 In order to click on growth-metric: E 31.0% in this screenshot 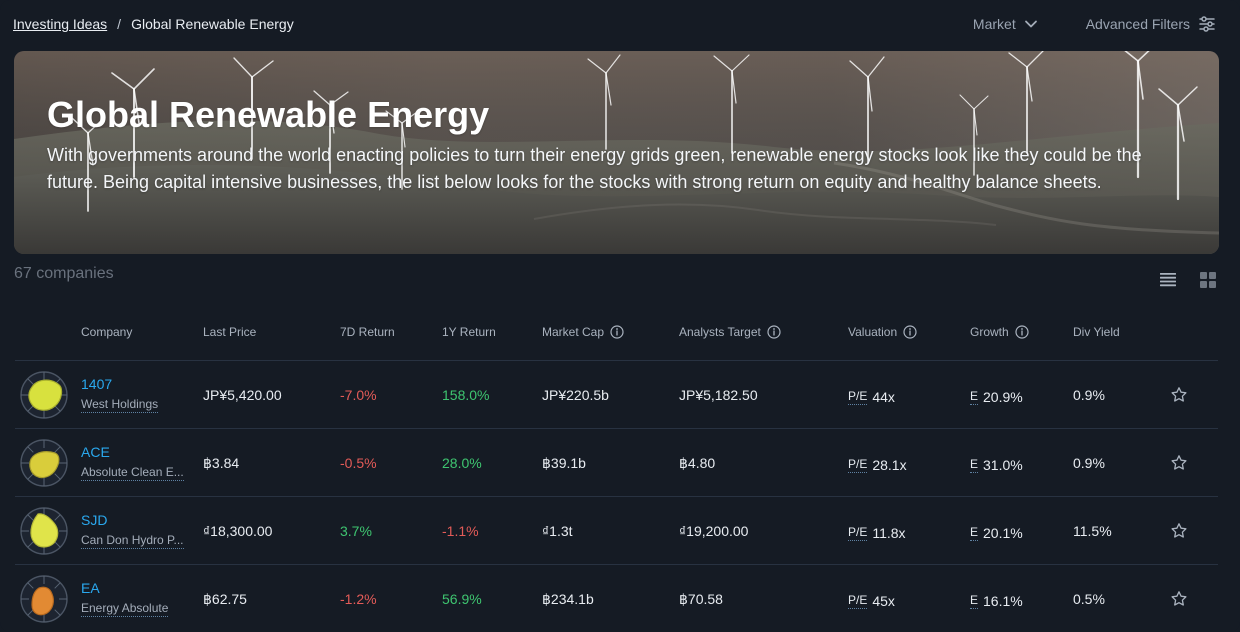, I will do `click(996, 465)`.